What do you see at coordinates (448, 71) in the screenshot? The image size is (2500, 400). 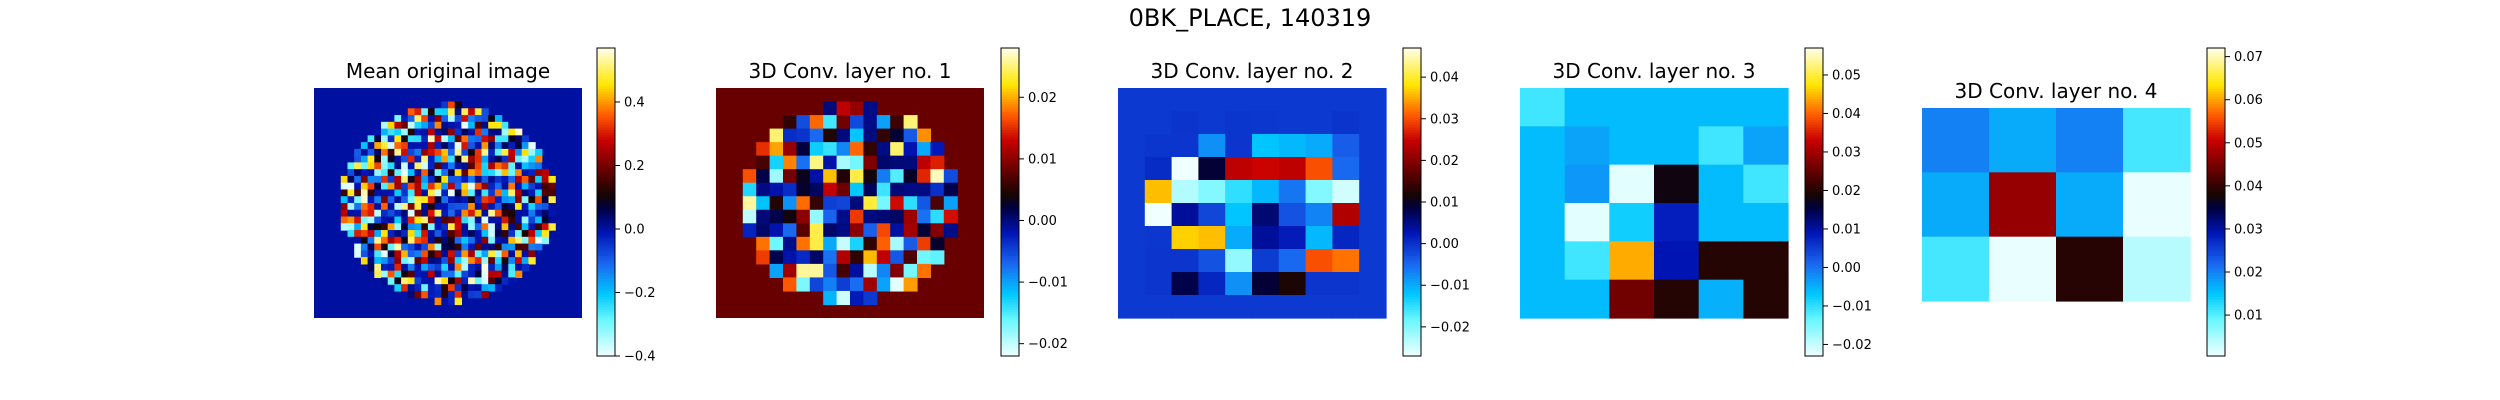 I see `panel-title: Mean original image` at bounding box center [448, 71].